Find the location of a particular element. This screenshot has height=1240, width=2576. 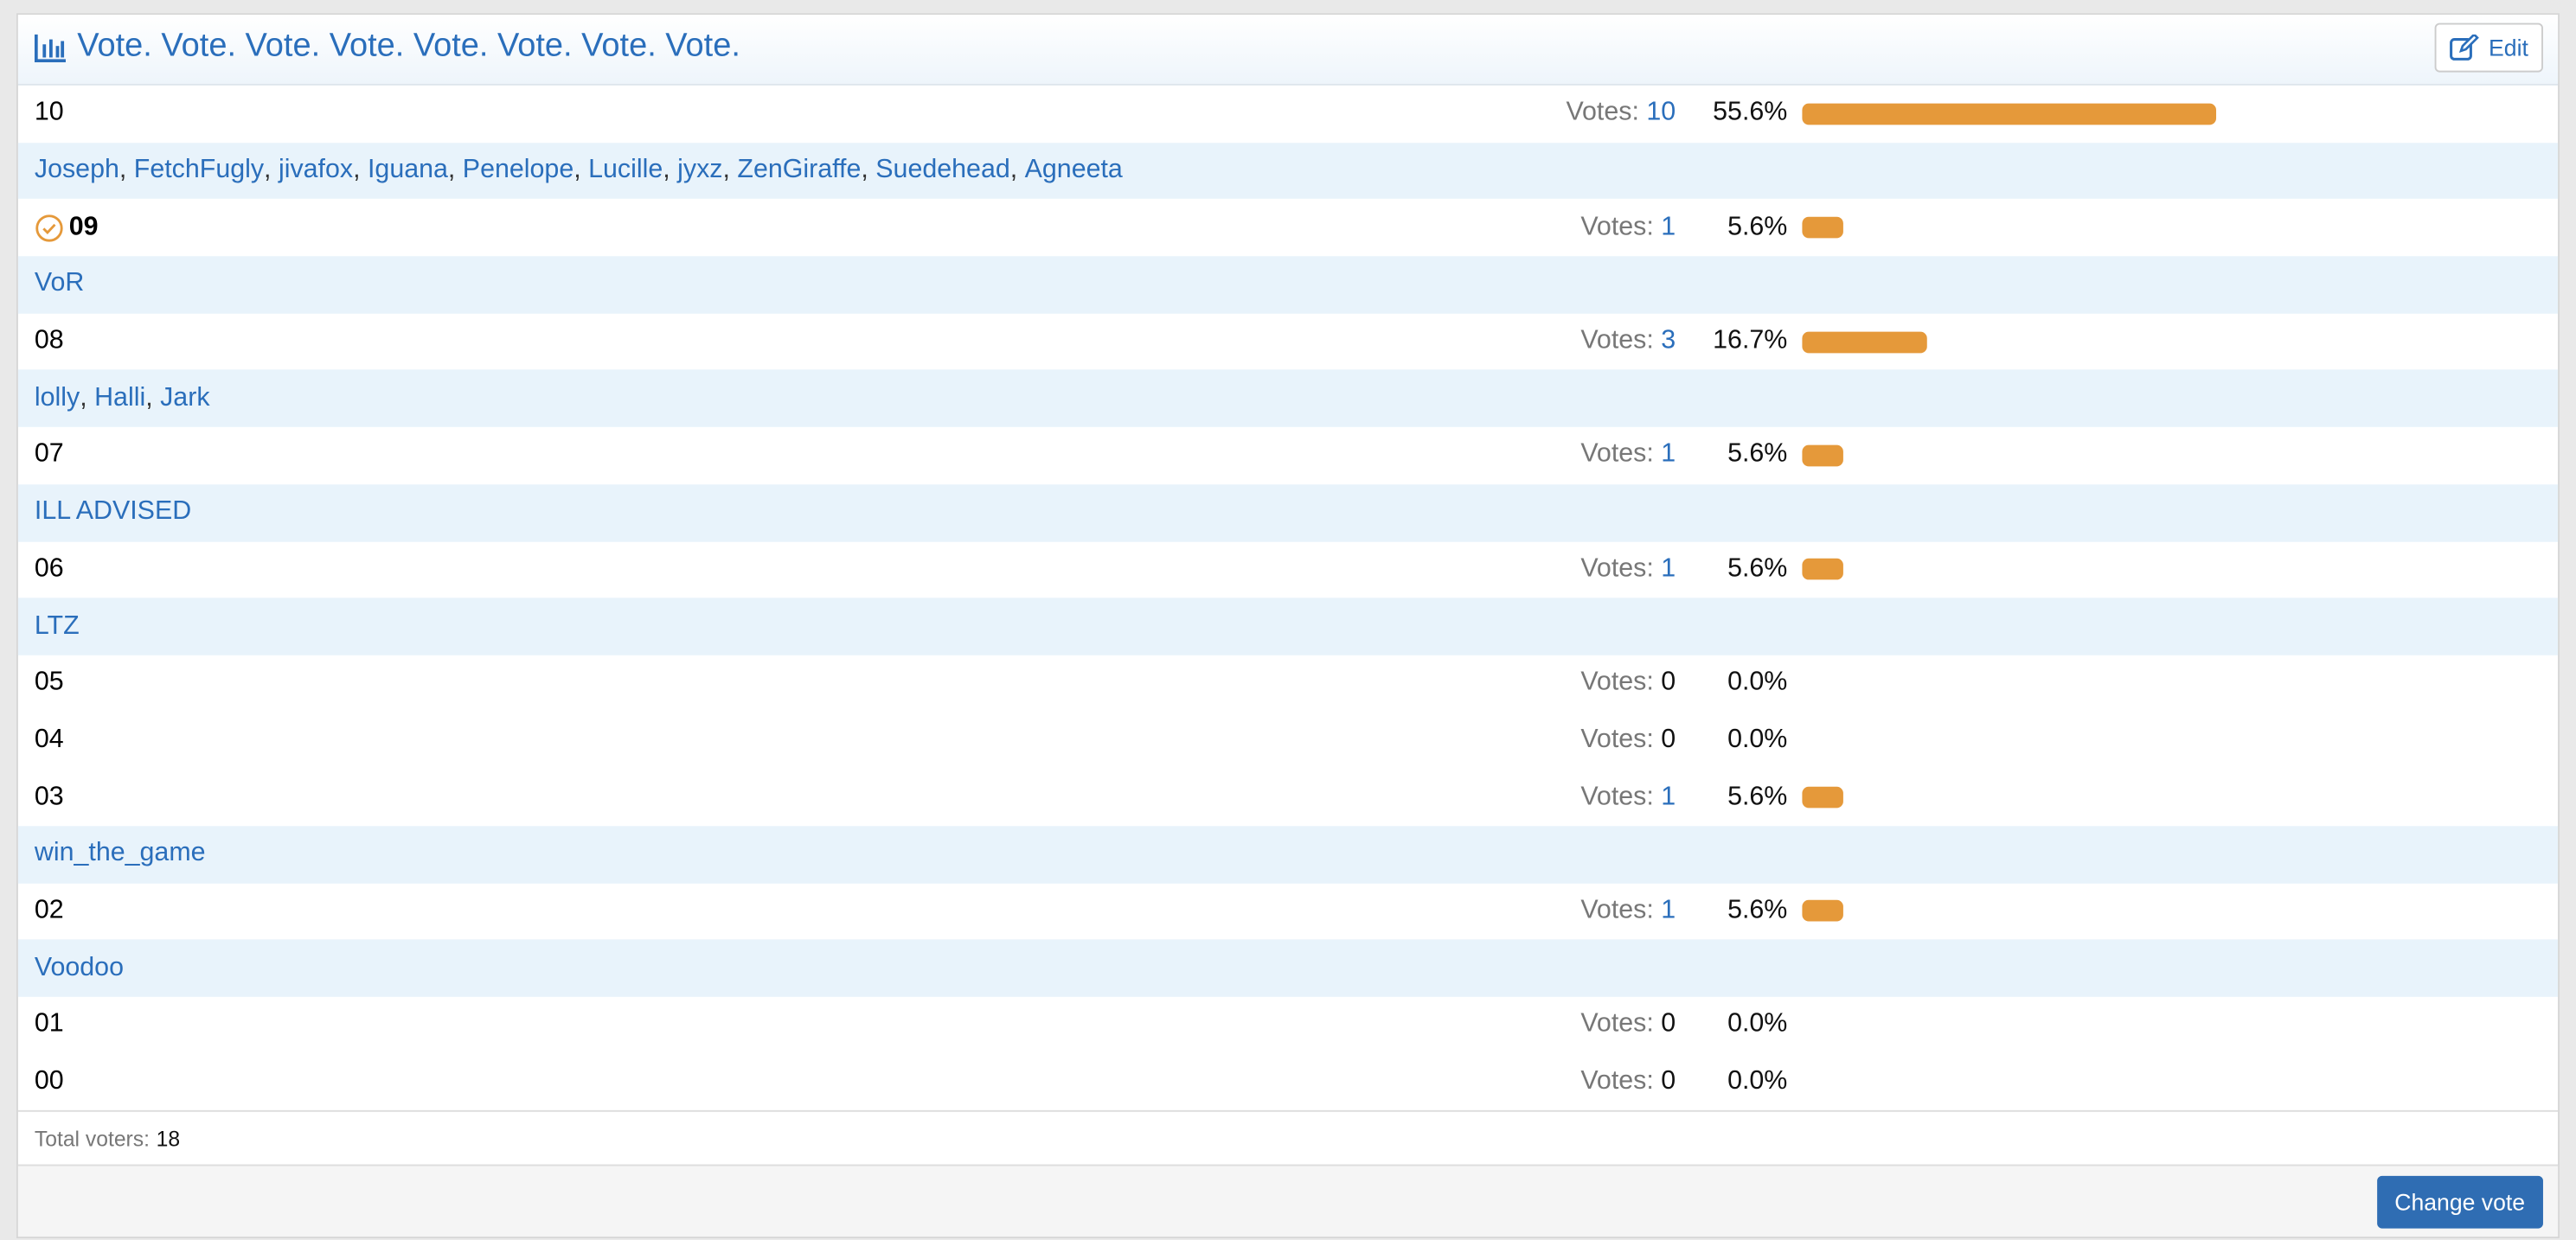

voter-link: Penelope is located at coordinates (518, 170).